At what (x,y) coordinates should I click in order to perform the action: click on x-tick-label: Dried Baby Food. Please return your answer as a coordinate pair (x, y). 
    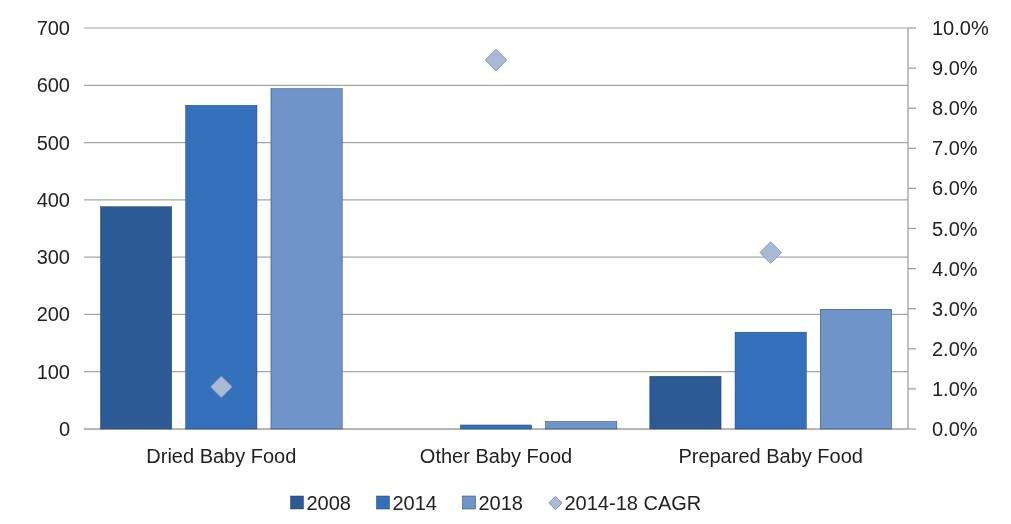
    Looking at the image, I should click on (221, 456).